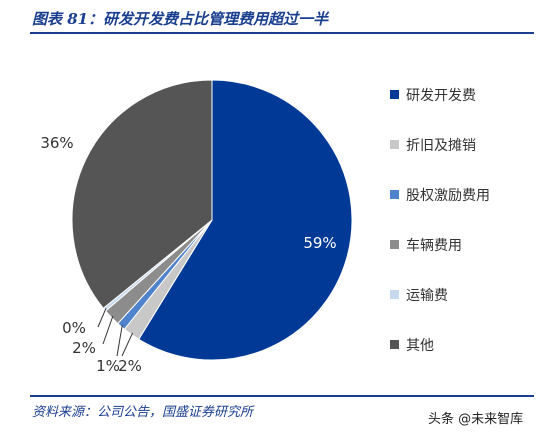 Image resolution: width=554 pixels, height=436 pixels. I want to click on chart-title: 图表 81：研发开发费占比管理费用超过一半, so click(180, 19).